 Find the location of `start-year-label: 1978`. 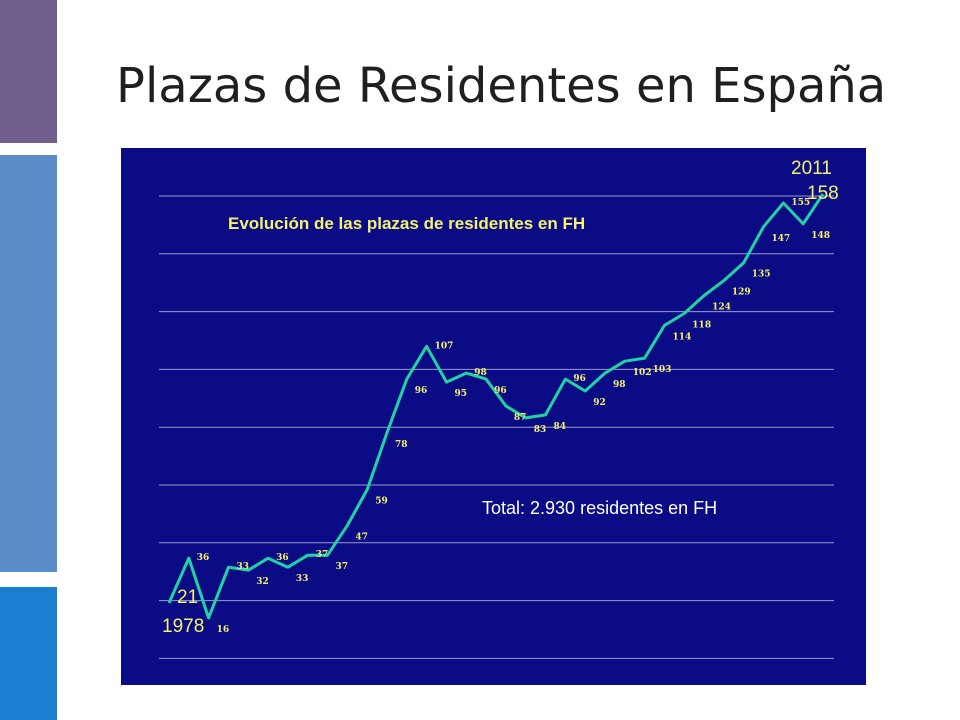

start-year-label: 1978 is located at coordinates (183, 626).